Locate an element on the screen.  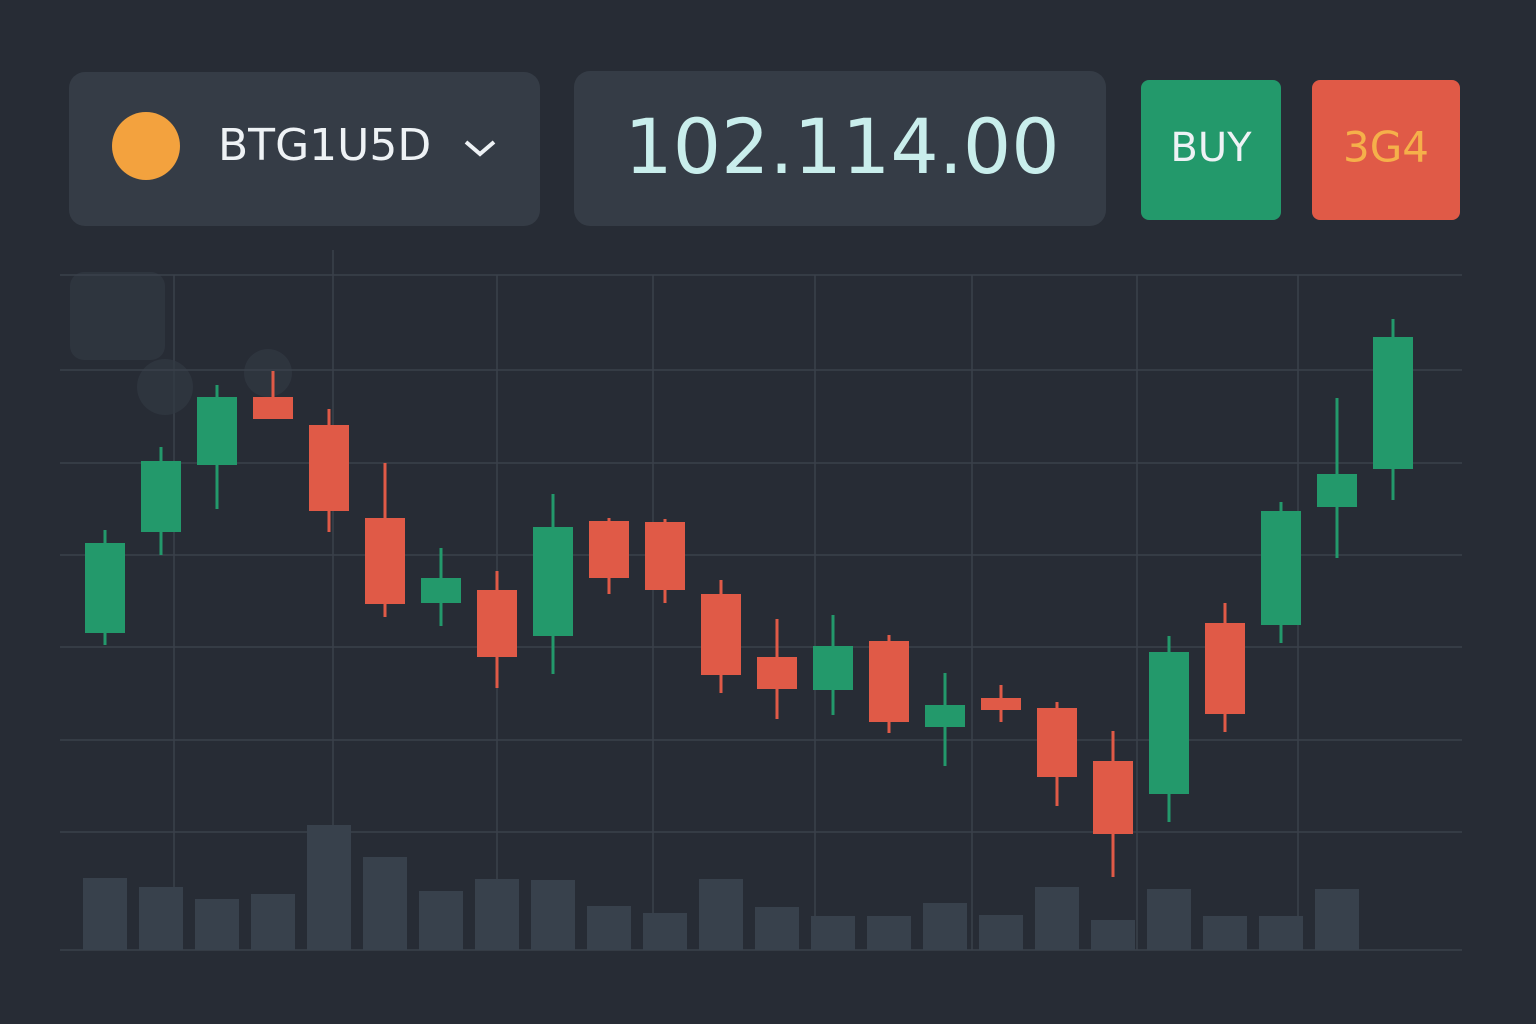
buy-button is located at coordinates (1211, 150).